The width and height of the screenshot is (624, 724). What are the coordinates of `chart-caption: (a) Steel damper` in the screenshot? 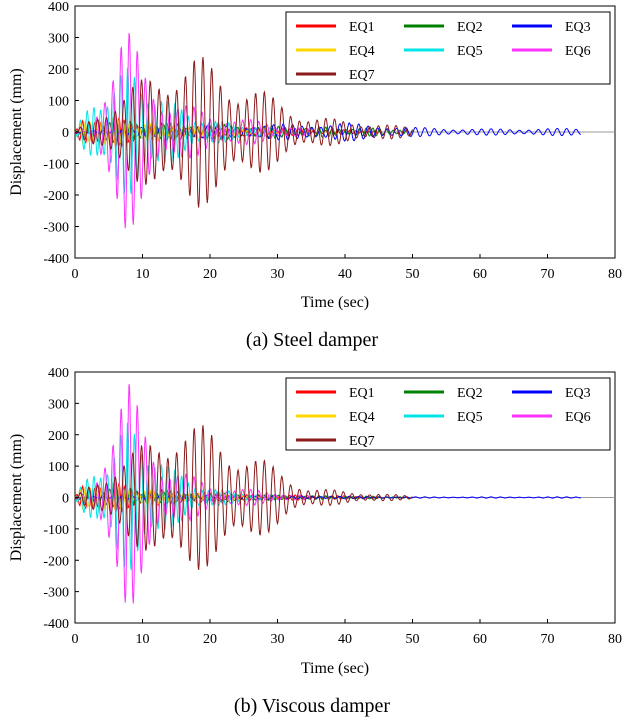 It's located at (312, 340).